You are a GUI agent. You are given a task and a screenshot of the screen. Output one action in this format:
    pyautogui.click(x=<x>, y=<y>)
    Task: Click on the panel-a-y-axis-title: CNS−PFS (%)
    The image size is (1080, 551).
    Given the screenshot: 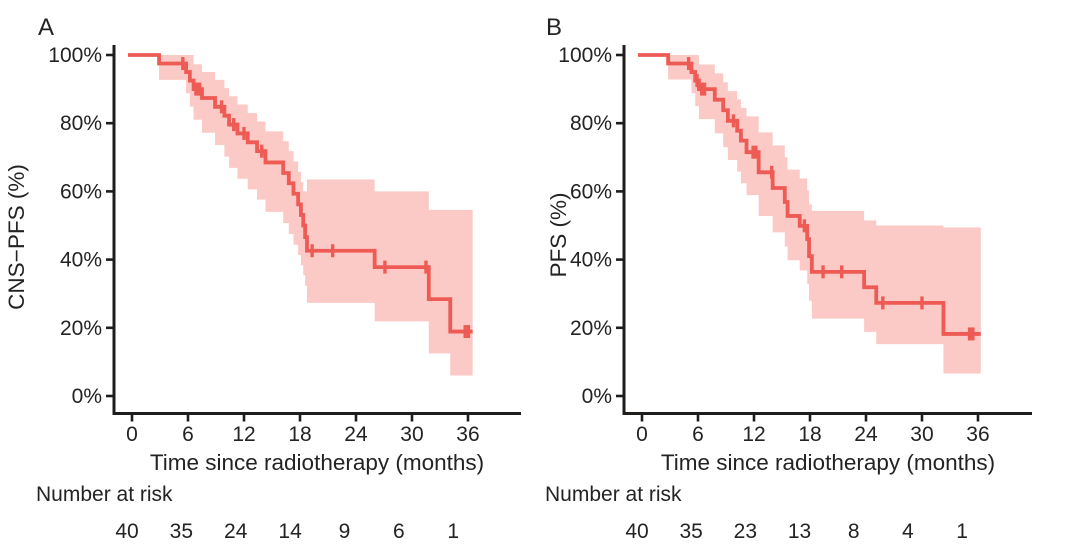 What is the action you would take?
    pyautogui.click(x=16, y=237)
    